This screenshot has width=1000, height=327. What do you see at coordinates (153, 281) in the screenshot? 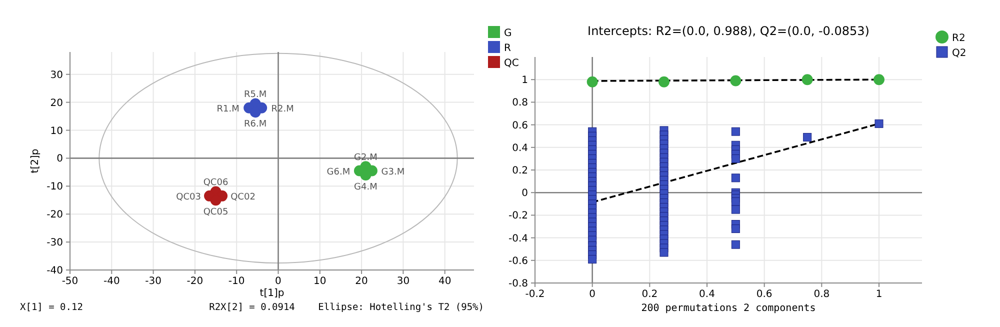
I see `x-tick-label: -30` at bounding box center [153, 281].